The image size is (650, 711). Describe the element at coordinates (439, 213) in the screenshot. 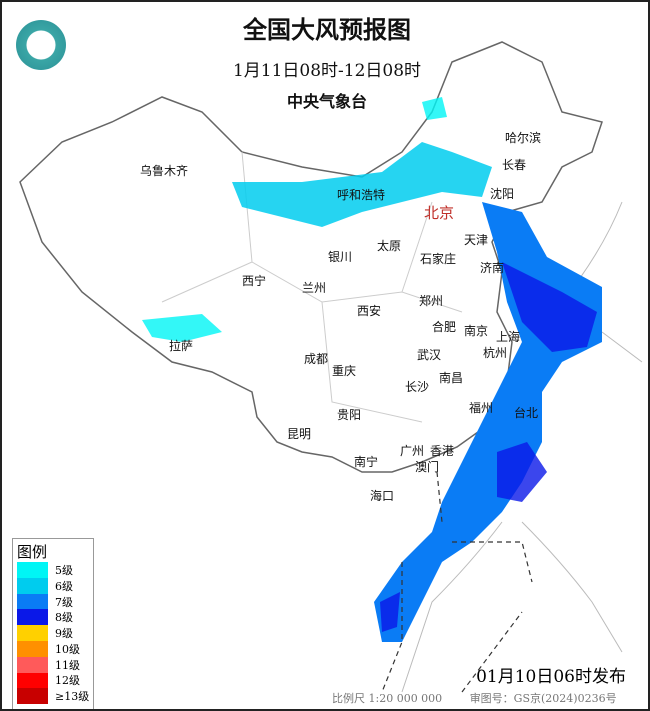

I see `city-label: 北京` at that location.